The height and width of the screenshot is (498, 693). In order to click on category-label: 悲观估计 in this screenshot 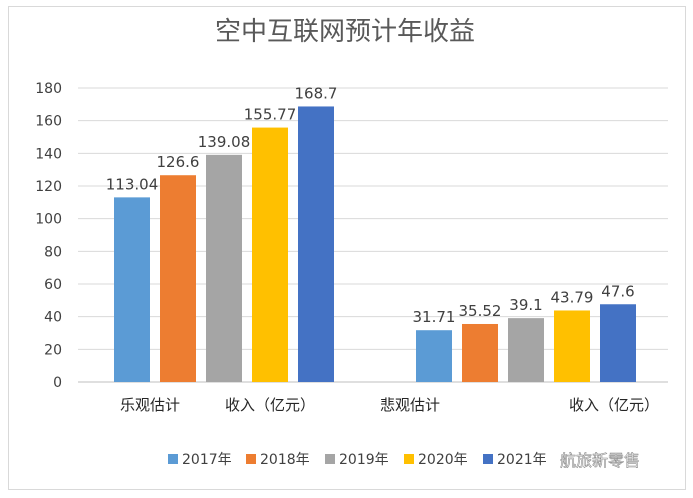, I will do `click(410, 405)`.